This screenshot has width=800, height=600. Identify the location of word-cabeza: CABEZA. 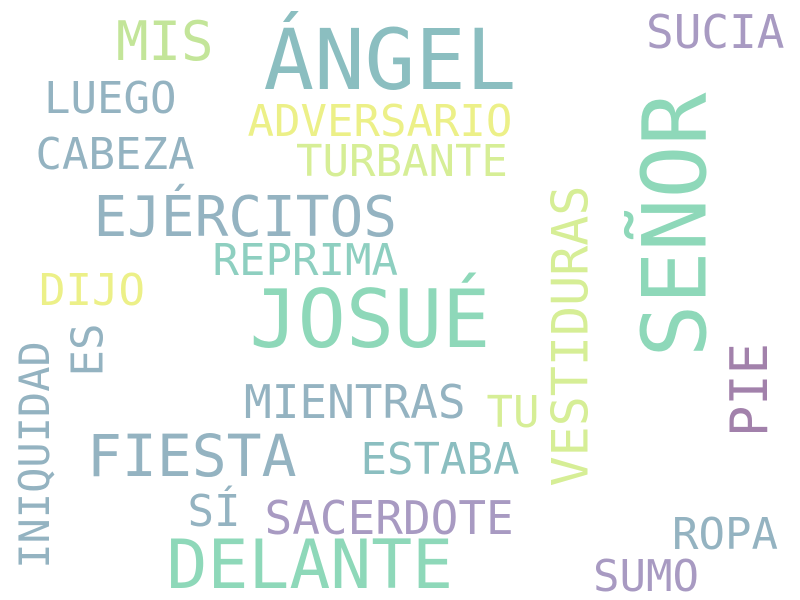
(115, 154).